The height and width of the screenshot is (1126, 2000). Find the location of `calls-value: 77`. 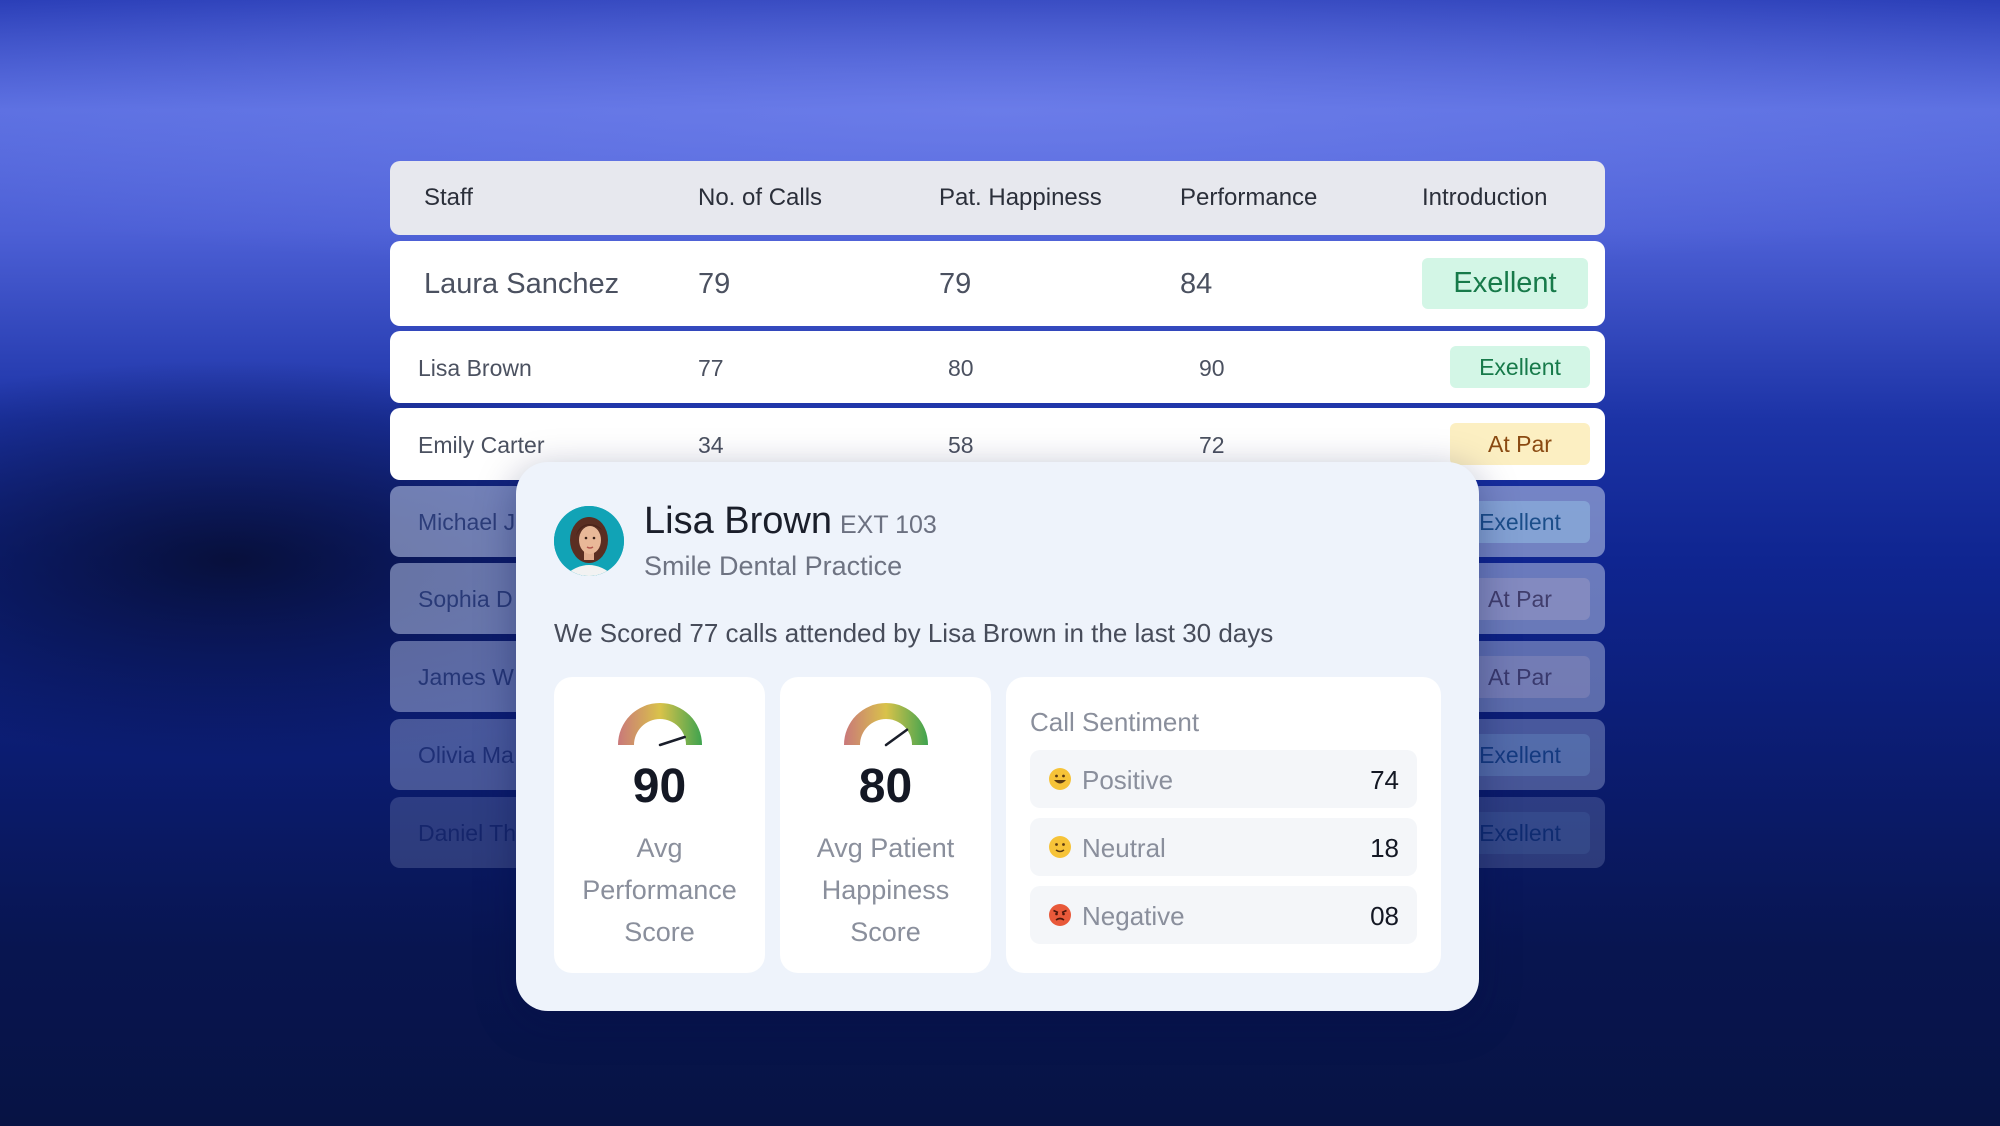

calls-value: 77 is located at coordinates (711, 368).